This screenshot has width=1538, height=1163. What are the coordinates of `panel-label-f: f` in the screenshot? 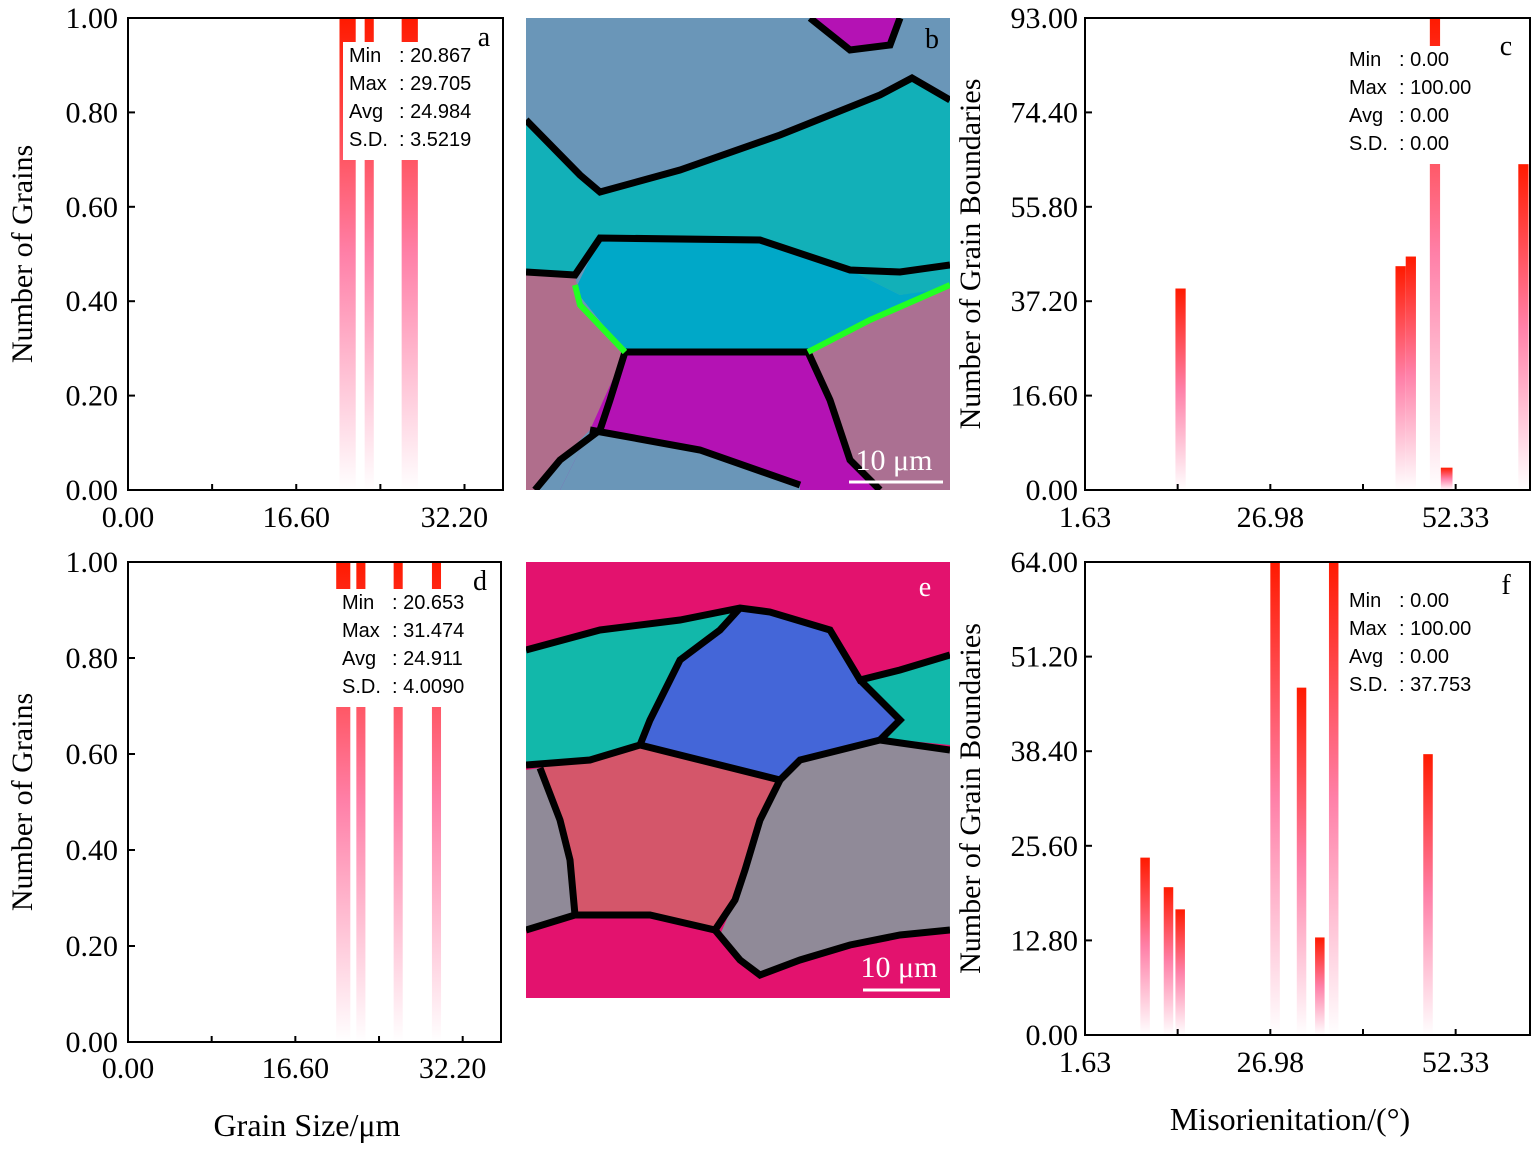 It's located at (1506, 585).